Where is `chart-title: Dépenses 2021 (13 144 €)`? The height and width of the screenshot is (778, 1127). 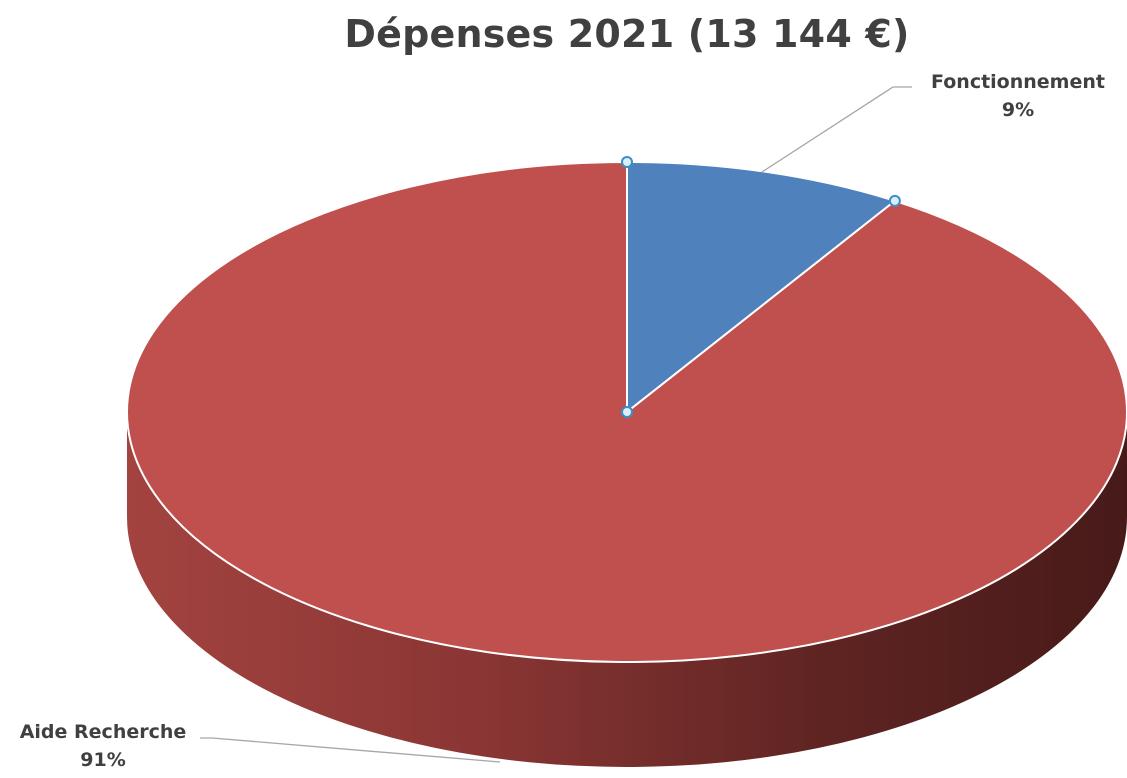 chart-title: Dépenses 2021 (13 144 €) is located at coordinates (627, 34).